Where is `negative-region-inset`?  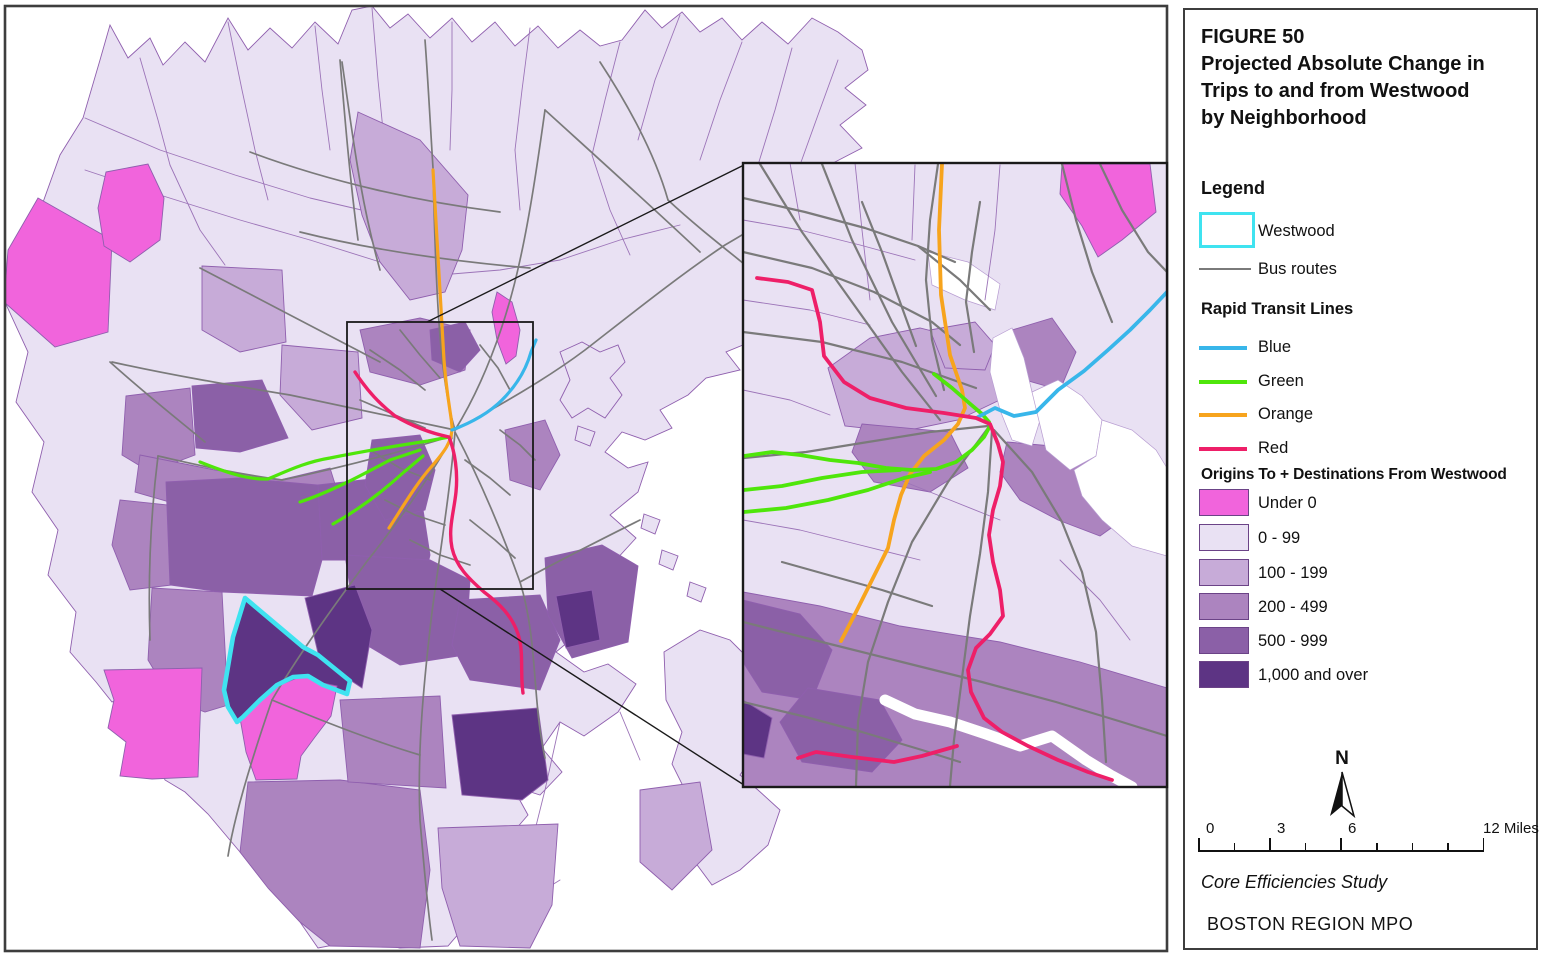
negative-region-inset is located at coordinates (1108, 210).